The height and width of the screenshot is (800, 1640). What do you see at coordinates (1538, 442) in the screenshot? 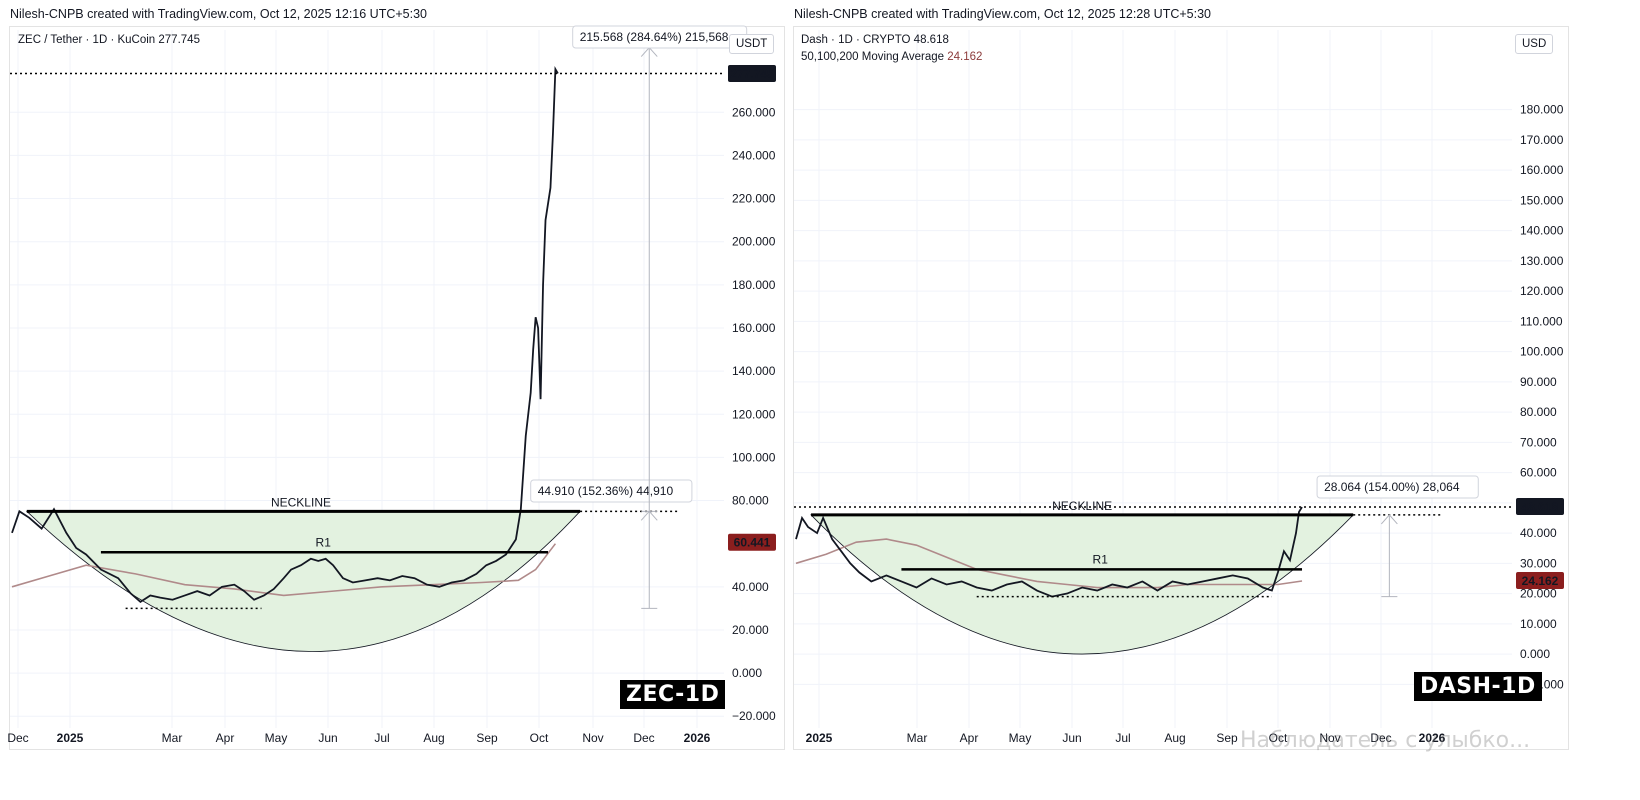
I see `y-axis-tick: 70.000` at bounding box center [1538, 442].